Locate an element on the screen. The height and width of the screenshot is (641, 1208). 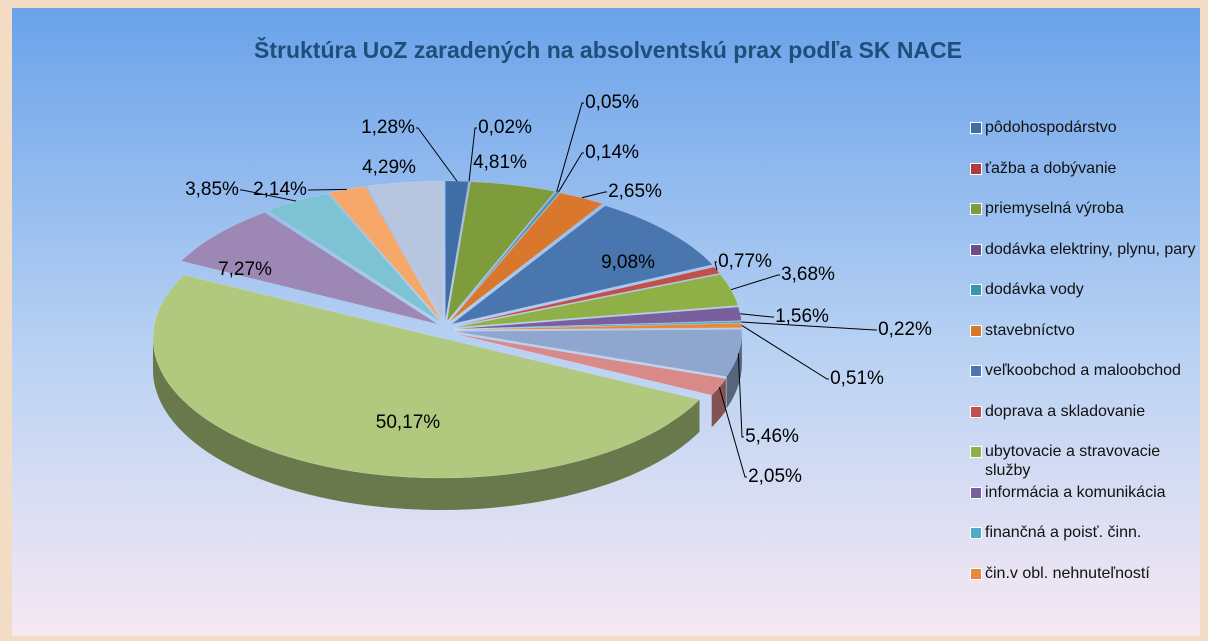
data-label: 9,08% is located at coordinates (628, 262).